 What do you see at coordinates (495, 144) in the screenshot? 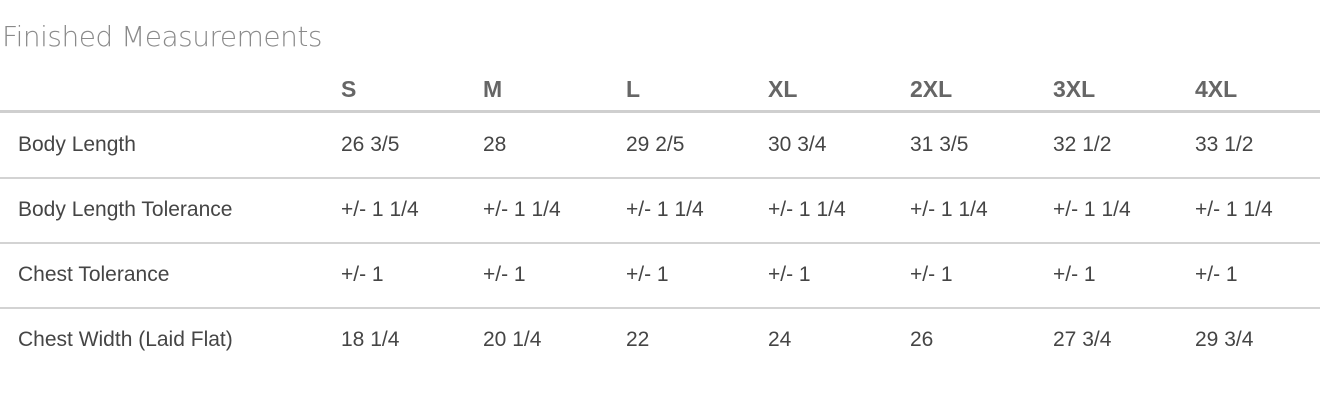
I see `table-cell: 28` at bounding box center [495, 144].